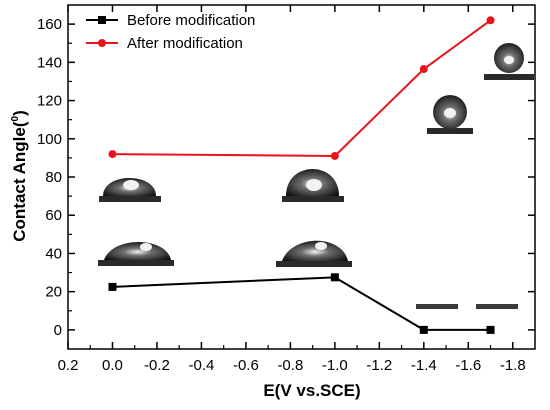 The width and height of the screenshot is (550, 410). I want to click on y-tick-label-2: 40, so click(53, 253).